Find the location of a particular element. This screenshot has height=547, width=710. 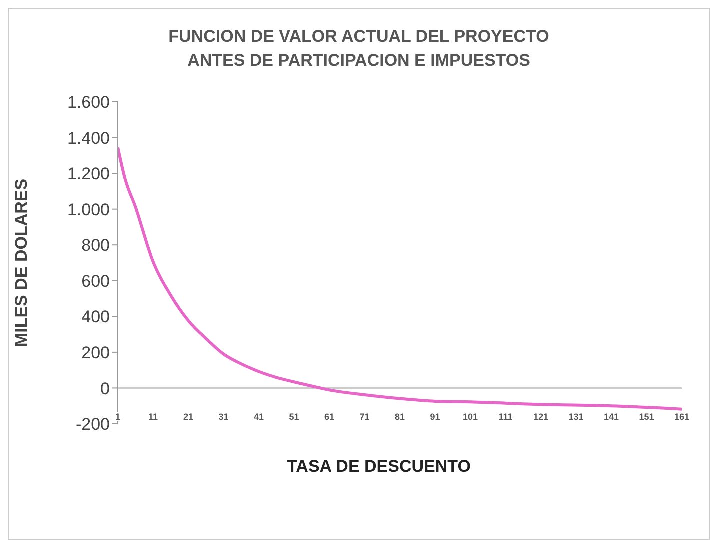

x-tick-label: 31 is located at coordinates (223, 417).